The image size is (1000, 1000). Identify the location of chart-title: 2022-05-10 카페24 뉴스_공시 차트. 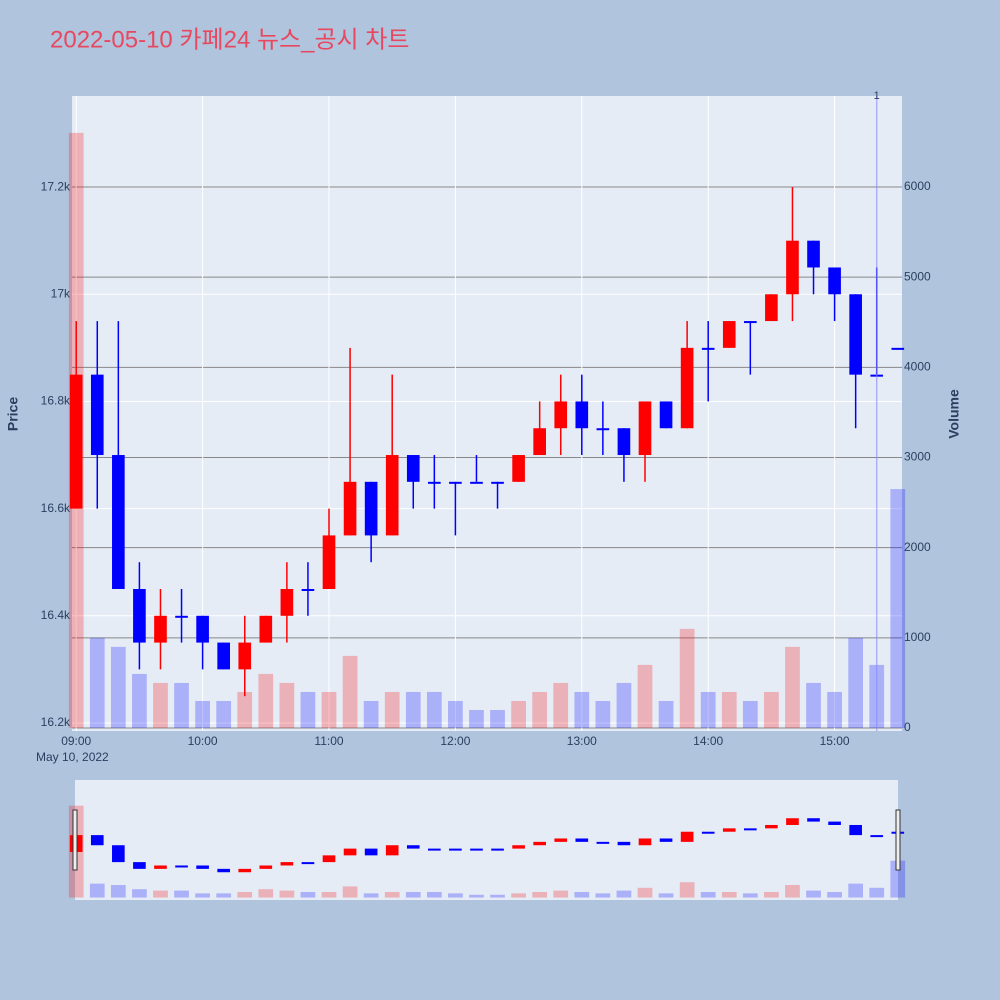
(229, 39).